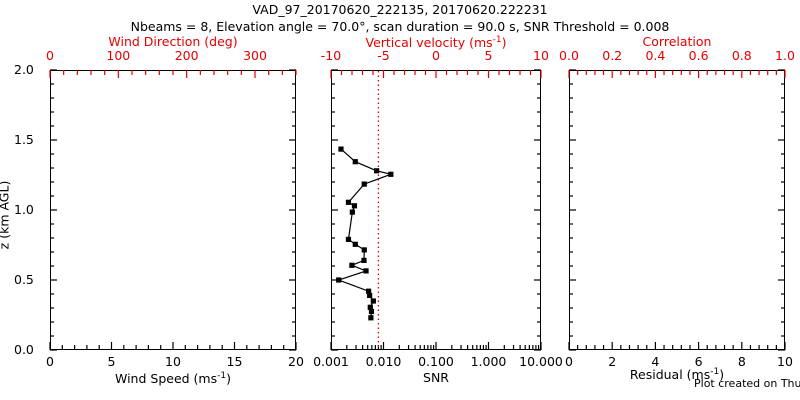  What do you see at coordinates (173, 41) in the screenshot?
I see `wind-direction-axis-title: Wind Direction (deg)` at bounding box center [173, 41].